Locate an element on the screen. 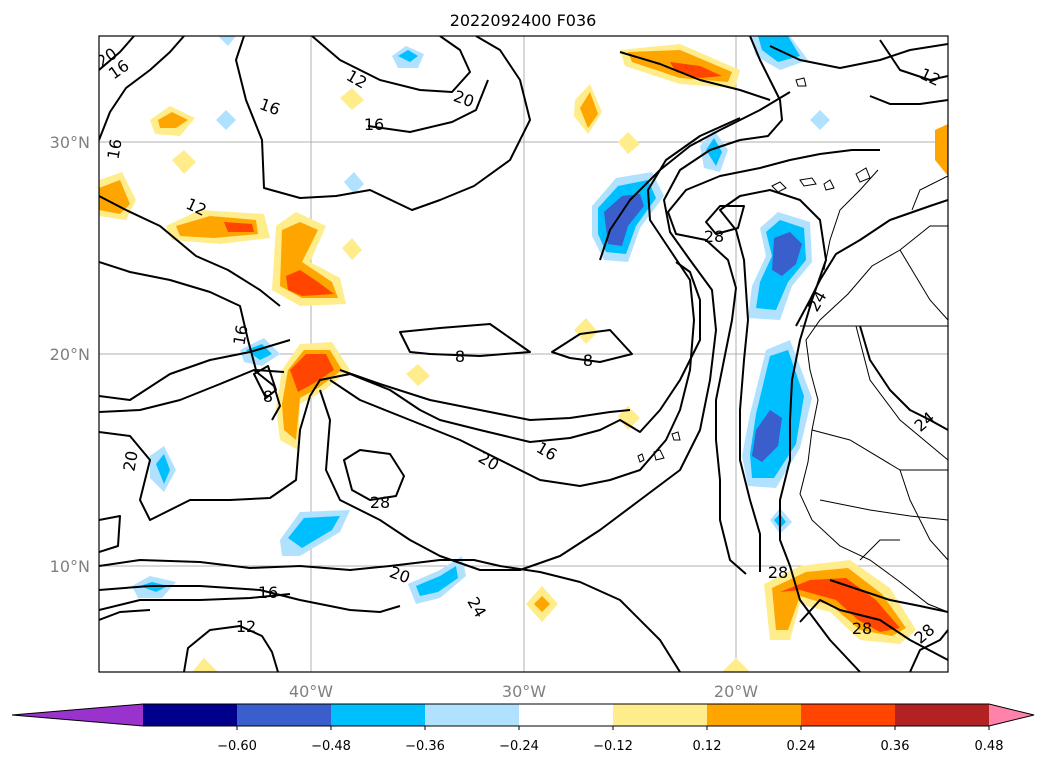  colorbar-tick-label: 0.24 is located at coordinates (801, 746).